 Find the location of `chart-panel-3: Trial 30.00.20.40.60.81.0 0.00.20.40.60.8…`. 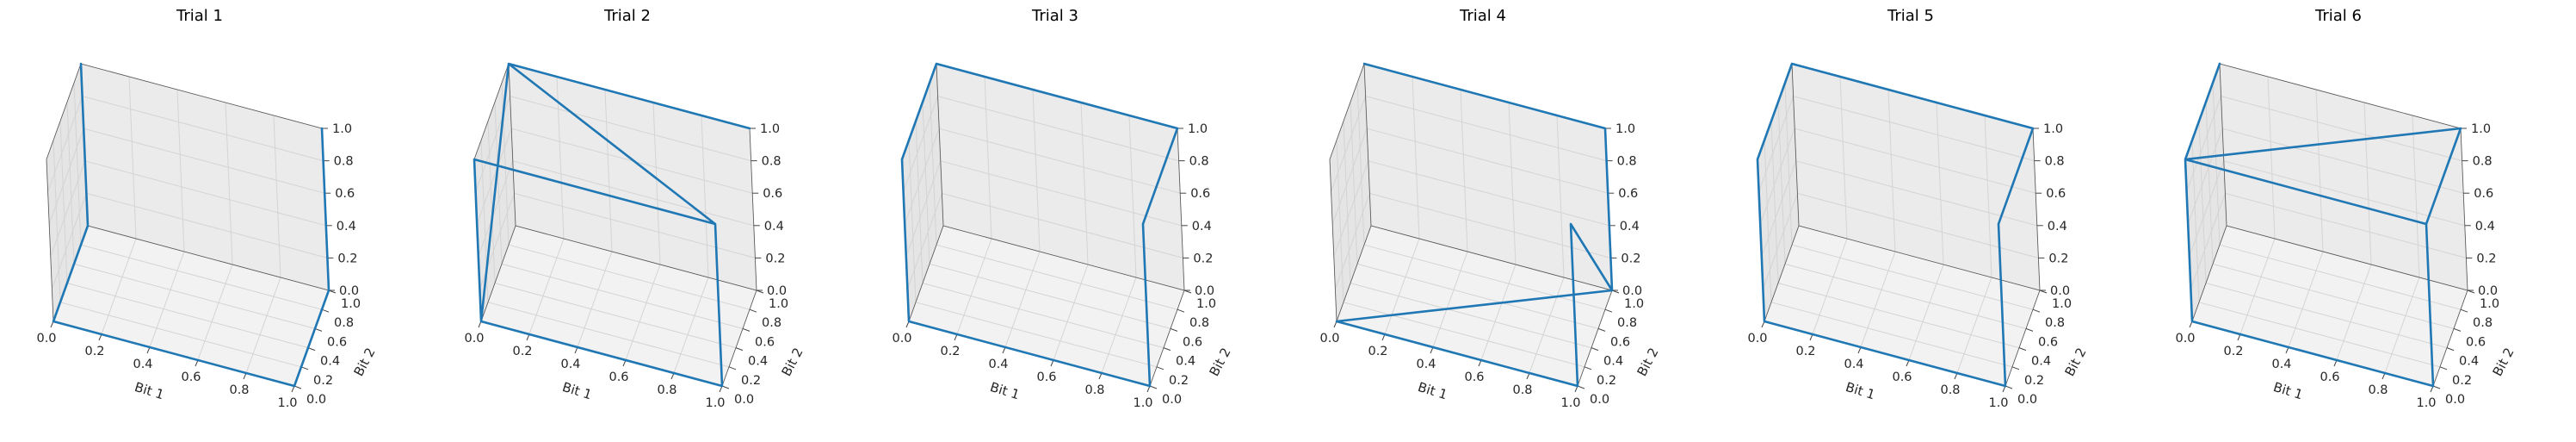

chart-panel-3: Trial 30.00.20.40.60.81.0 0.00.20.40.60.8… is located at coordinates (1062, 208).